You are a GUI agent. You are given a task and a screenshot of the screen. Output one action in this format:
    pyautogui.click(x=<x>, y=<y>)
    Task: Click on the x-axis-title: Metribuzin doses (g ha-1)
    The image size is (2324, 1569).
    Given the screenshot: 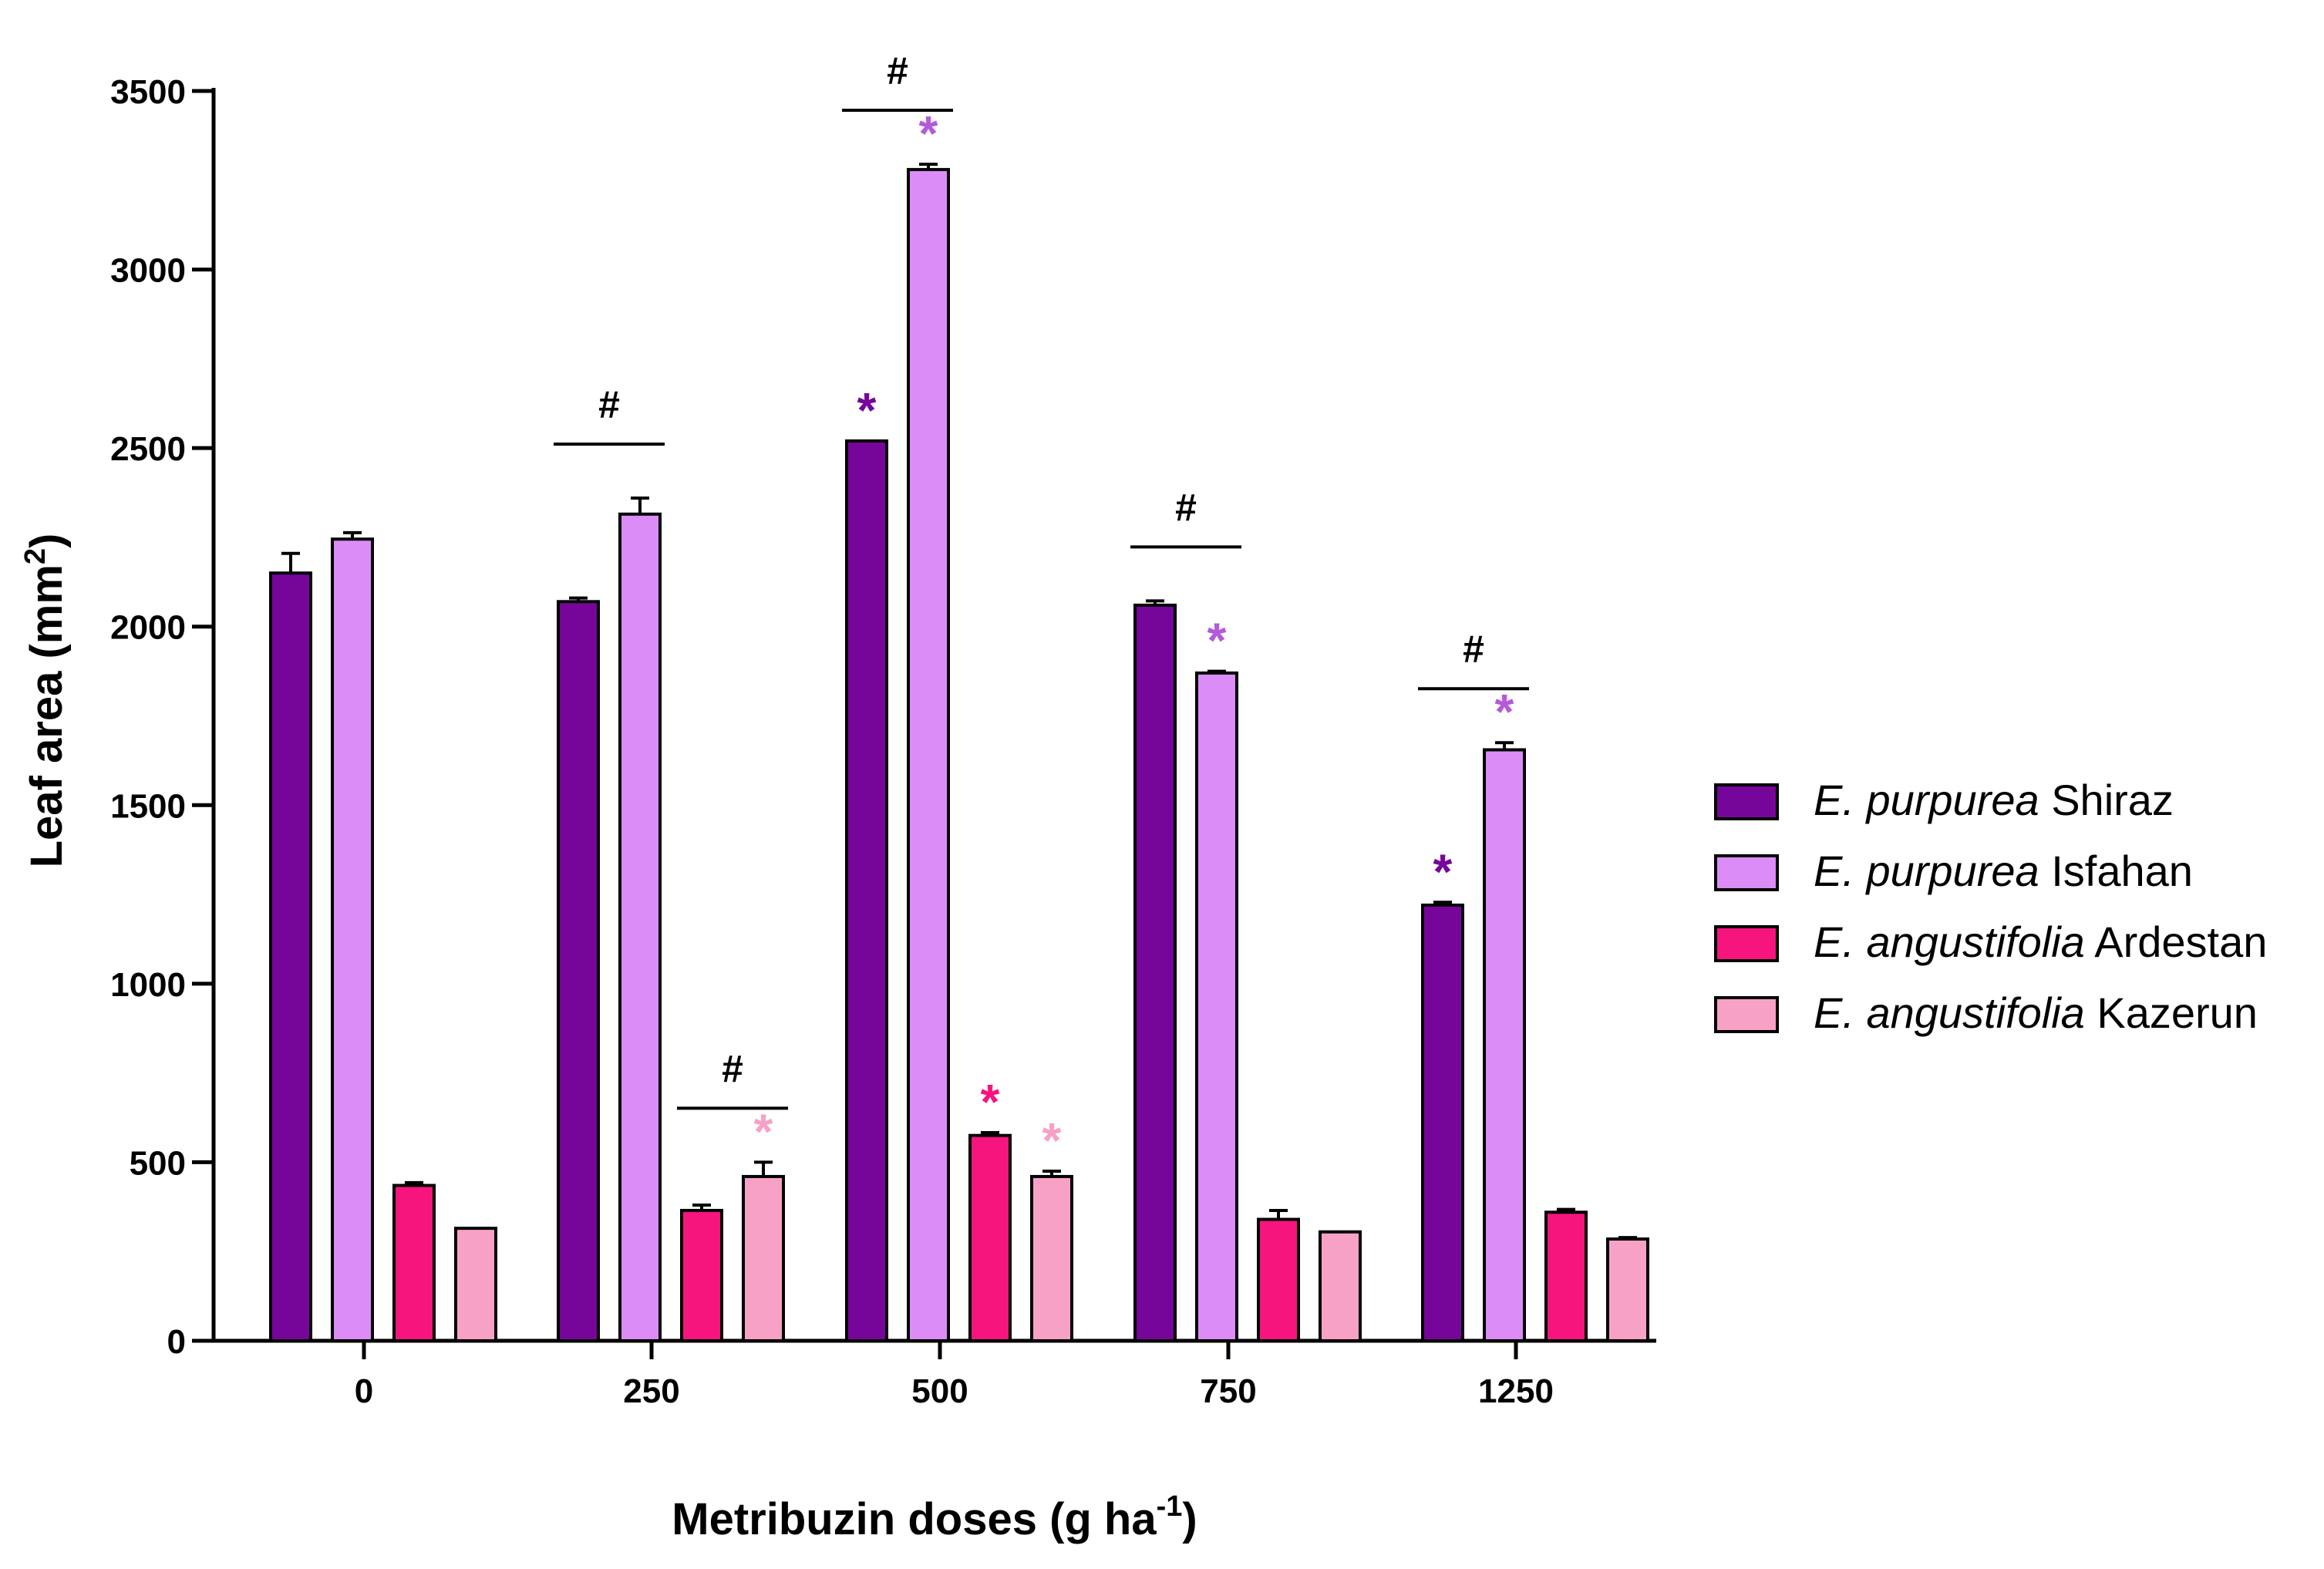 What is the action you would take?
    pyautogui.click(x=934, y=1517)
    